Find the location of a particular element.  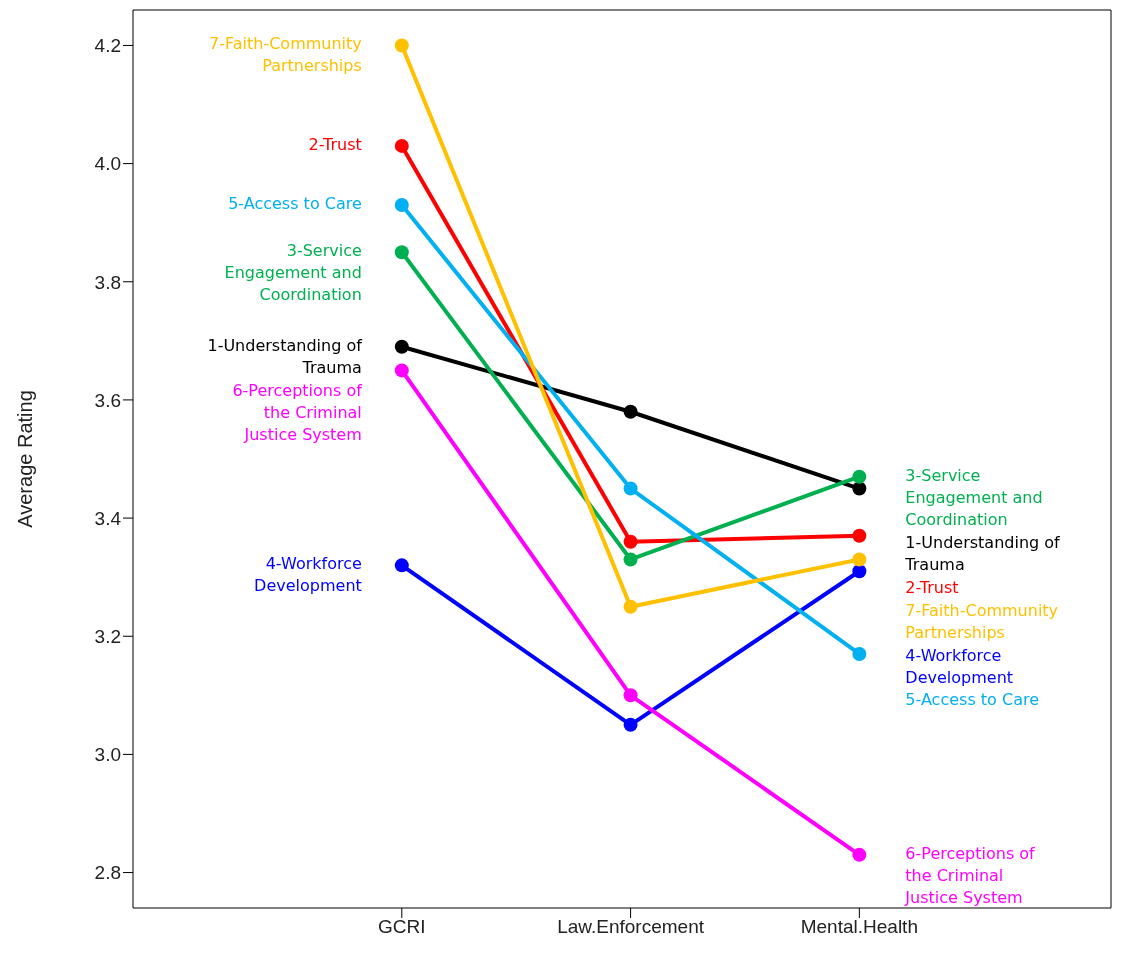

x-tick-label: GCRI is located at coordinates (402, 927).